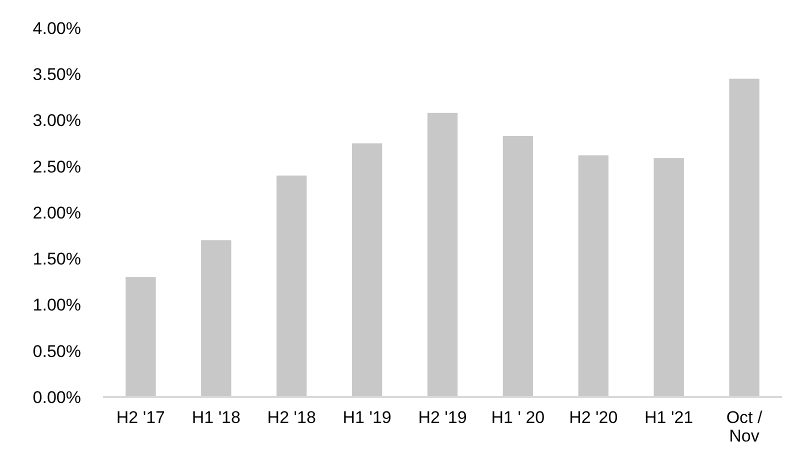 This screenshot has height=467, width=790. Describe the element at coordinates (442, 417) in the screenshot. I see `x-tick-label: H2 '19` at that location.